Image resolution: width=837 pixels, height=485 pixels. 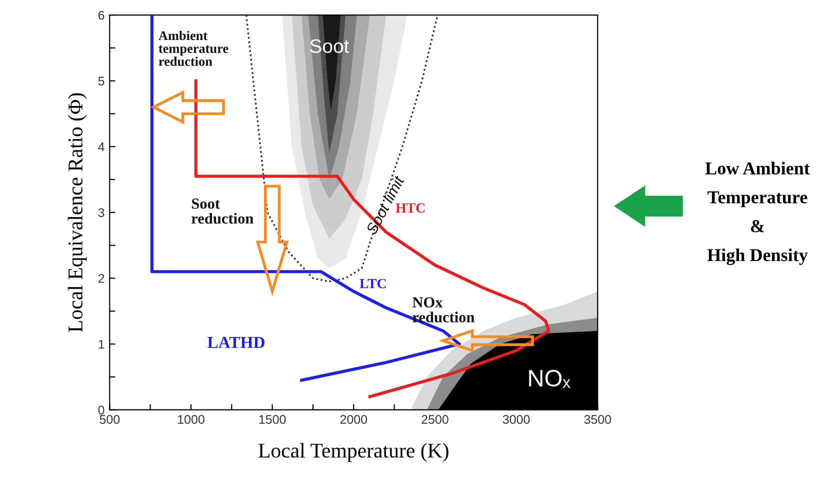 What do you see at coordinates (101, 81) in the screenshot?
I see `y-tick-label: 5` at bounding box center [101, 81].